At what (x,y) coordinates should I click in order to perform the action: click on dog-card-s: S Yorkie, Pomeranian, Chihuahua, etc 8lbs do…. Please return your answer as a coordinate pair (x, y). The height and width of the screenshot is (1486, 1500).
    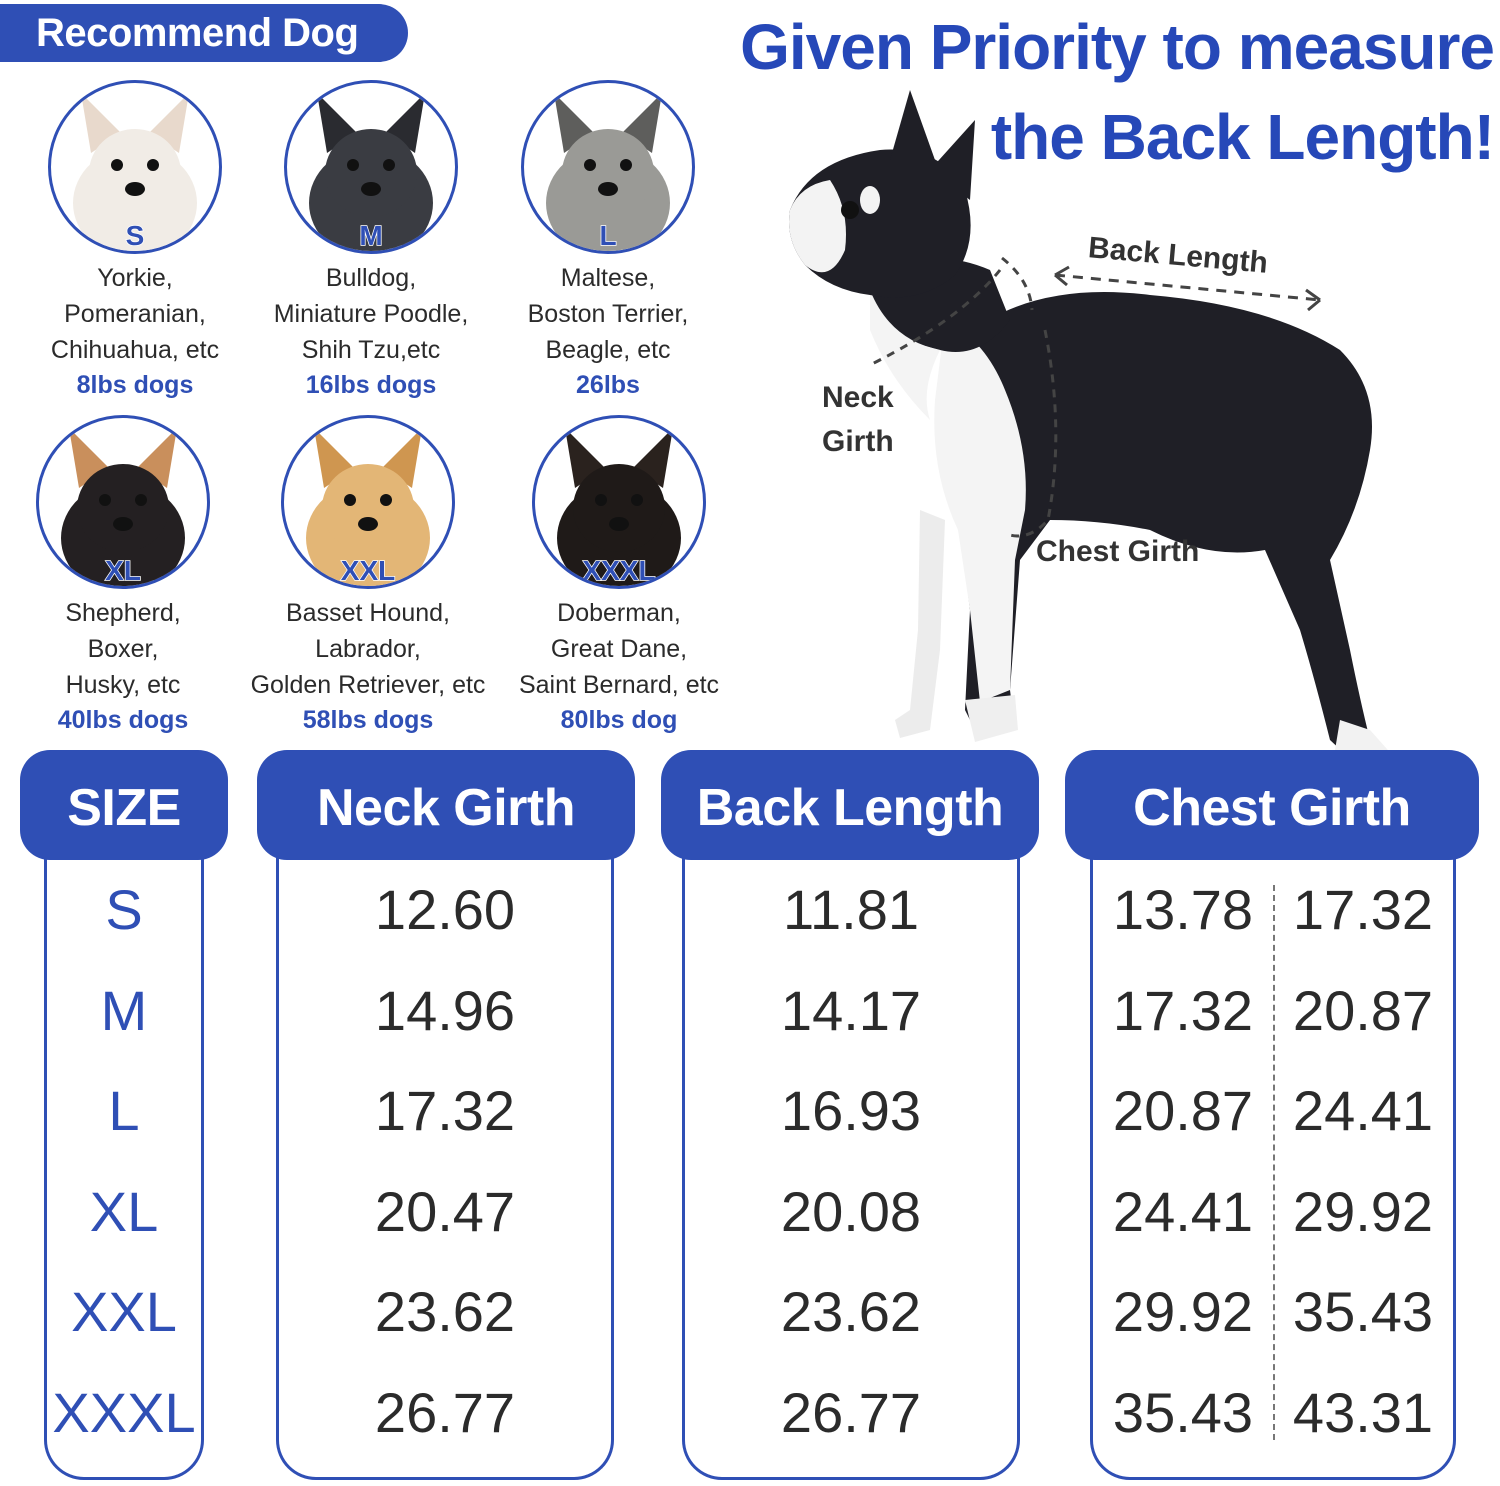
    Looking at the image, I should click on (135, 241).